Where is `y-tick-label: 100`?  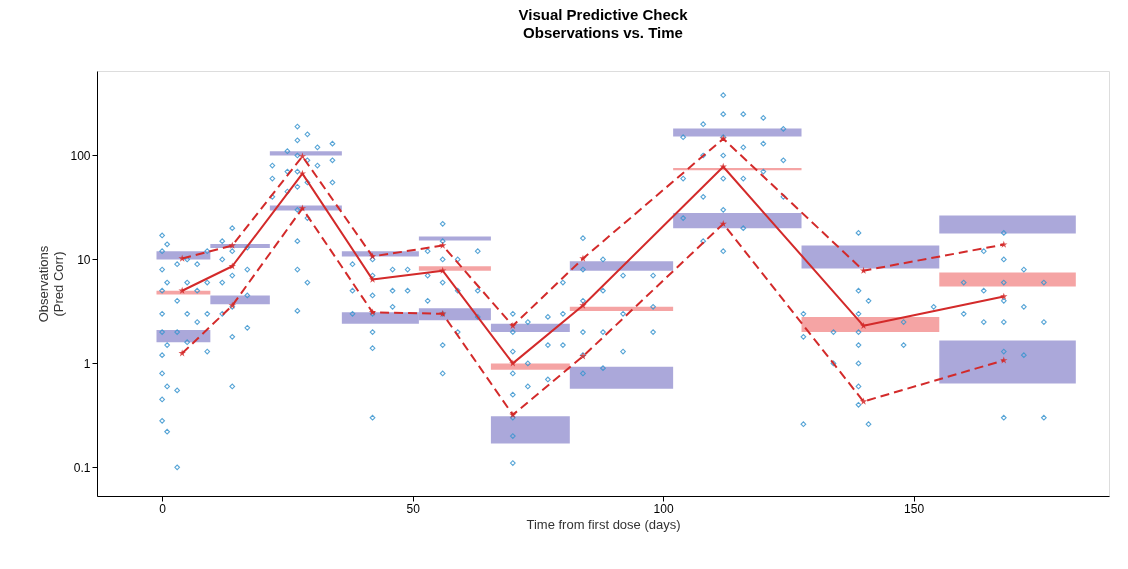
y-tick-label: 100 is located at coordinates (80, 156).